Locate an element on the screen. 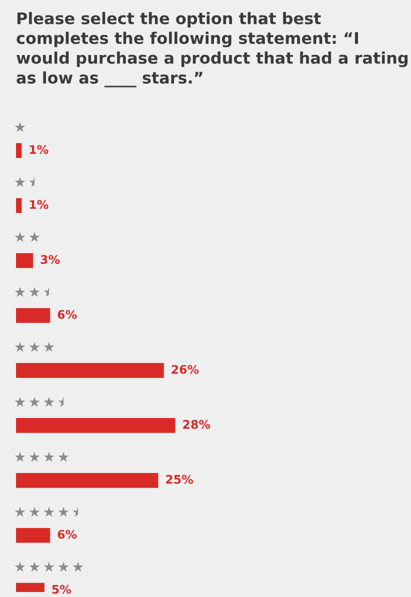 The image size is (411, 597). data-label: 28% is located at coordinates (196, 424).